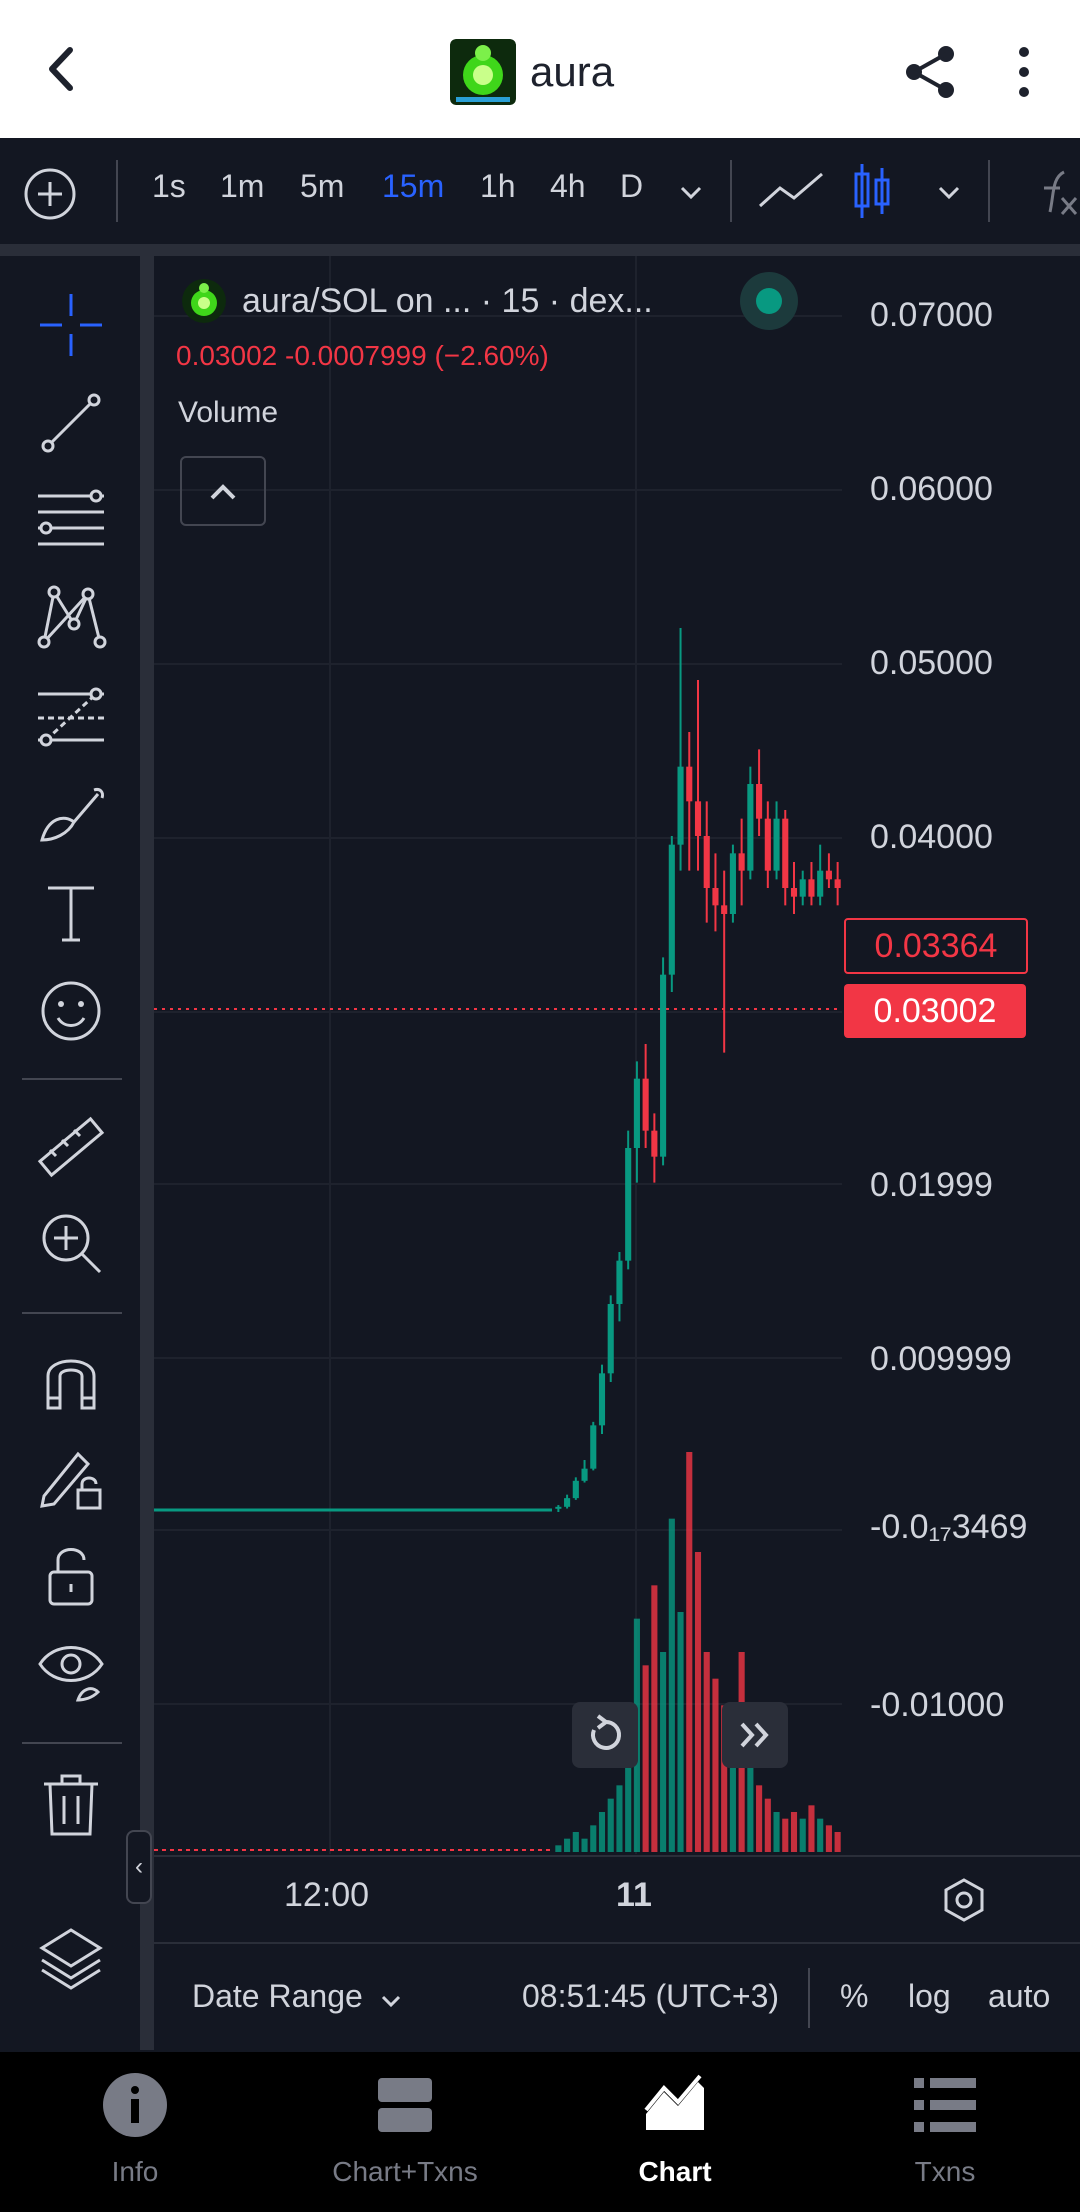 This screenshot has width=1080, height=2212. I want to click on object-tree-layers-icon, so click(71, 1959).